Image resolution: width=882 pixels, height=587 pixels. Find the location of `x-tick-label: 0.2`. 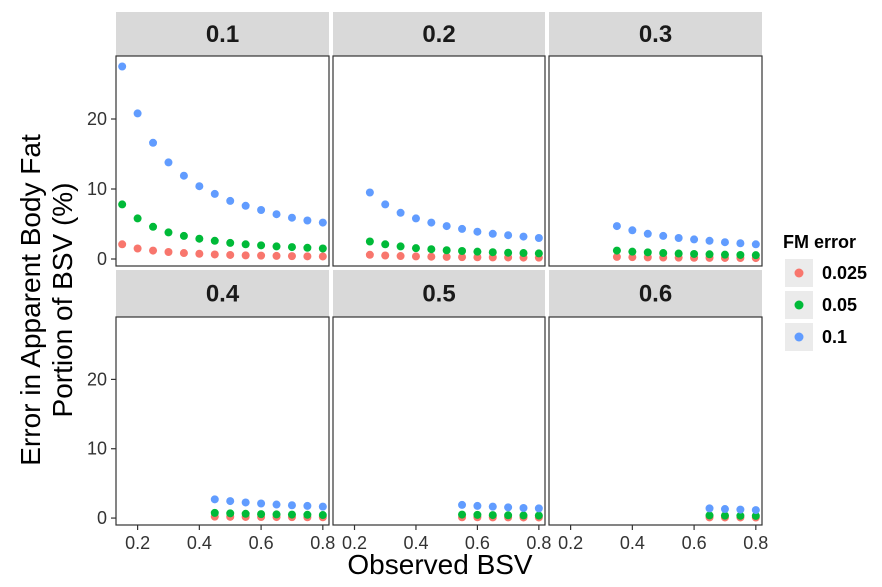

x-tick-label: 0.2 is located at coordinates (137, 543).